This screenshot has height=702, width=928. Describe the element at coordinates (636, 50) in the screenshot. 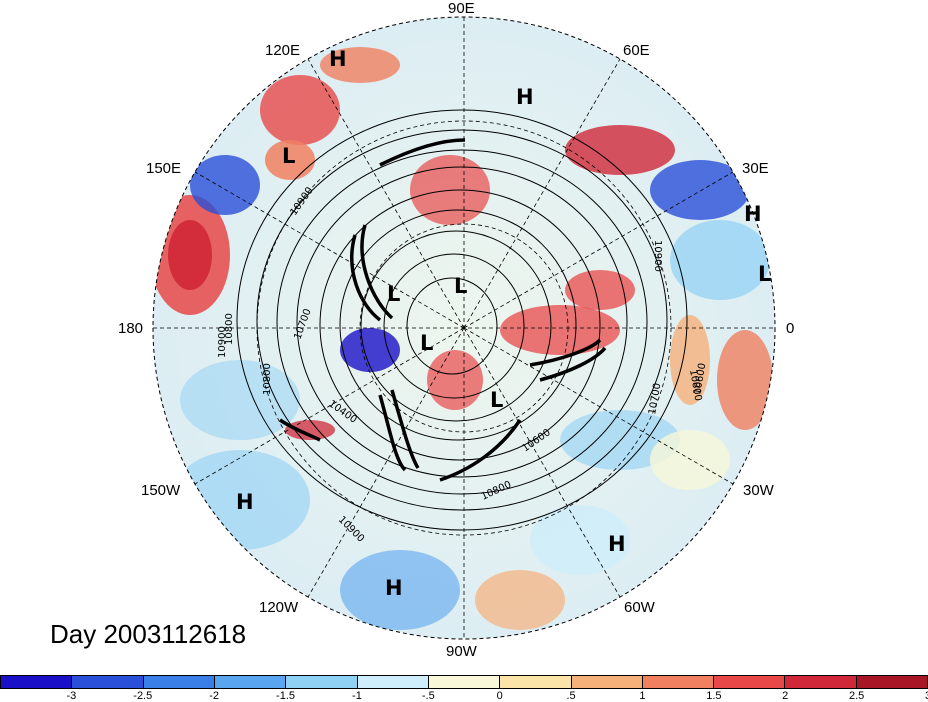

I see `lon-label-60e: 60E` at that location.